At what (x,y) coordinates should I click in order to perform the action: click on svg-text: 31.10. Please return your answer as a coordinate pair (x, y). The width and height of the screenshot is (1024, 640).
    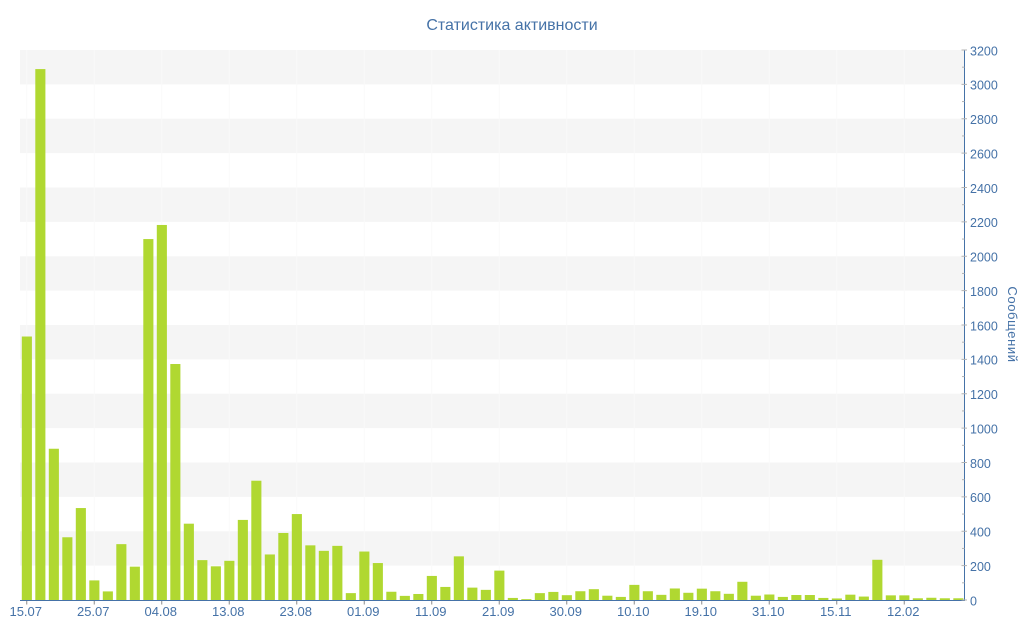
    Looking at the image, I should click on (768, 611).